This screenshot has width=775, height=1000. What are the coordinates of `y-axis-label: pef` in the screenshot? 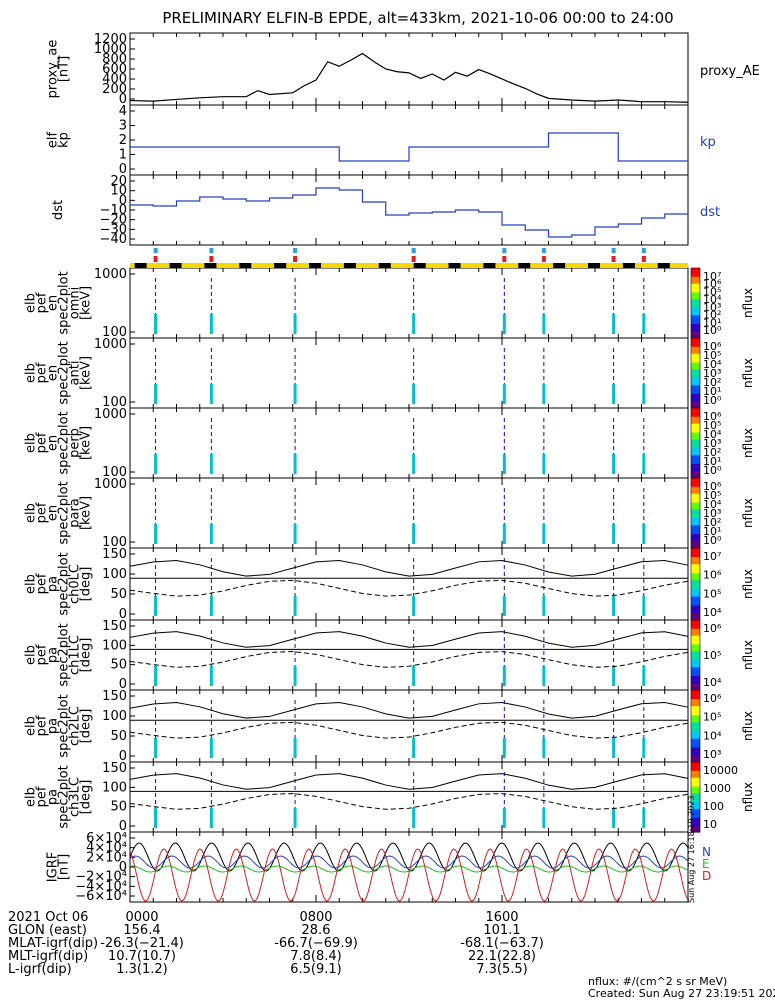 It's located at (42, 302).